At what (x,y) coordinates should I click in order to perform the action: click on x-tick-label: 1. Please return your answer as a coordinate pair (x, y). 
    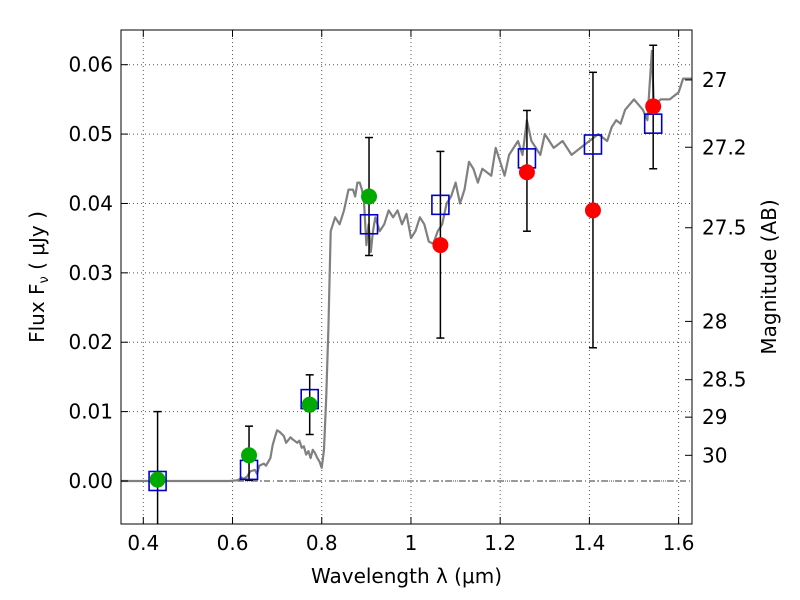
    Looking at the image, I should click on (411, 543).